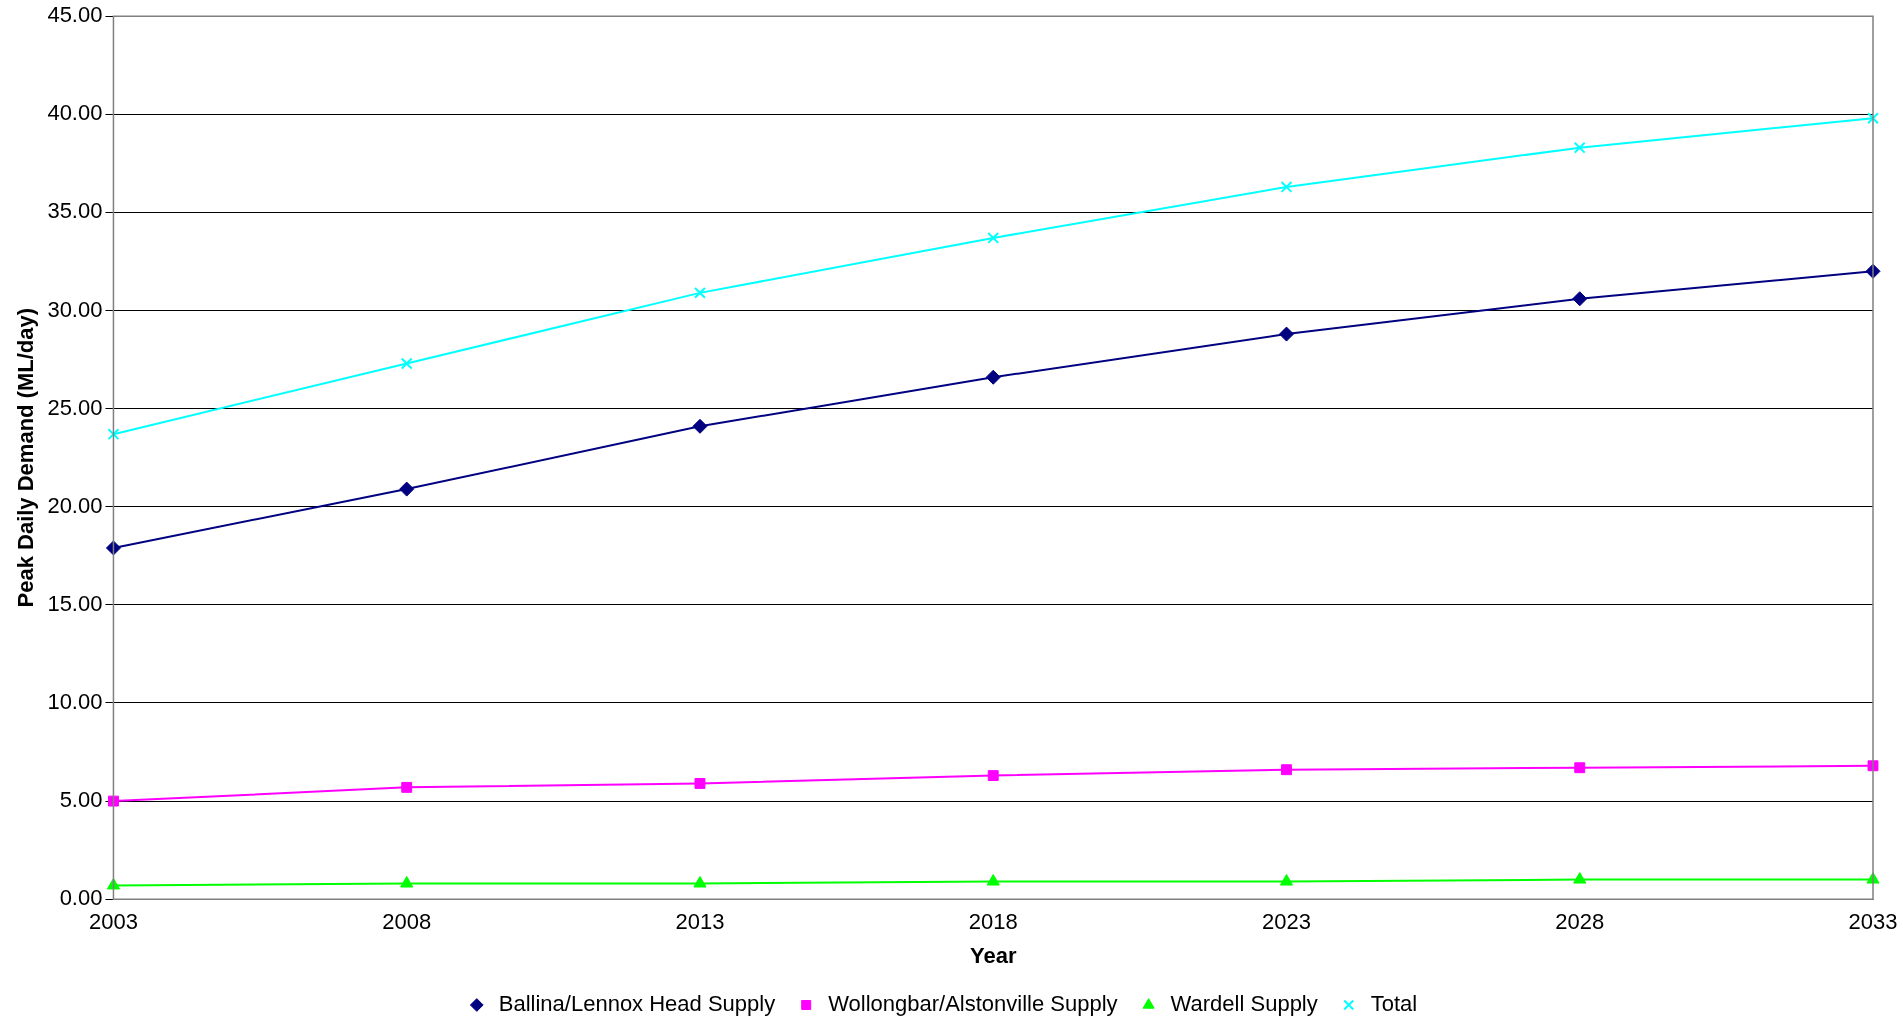 This screenshot has width=1903, height=1036. I want to click on y-tick-label: 45.00, so click(75, 15).